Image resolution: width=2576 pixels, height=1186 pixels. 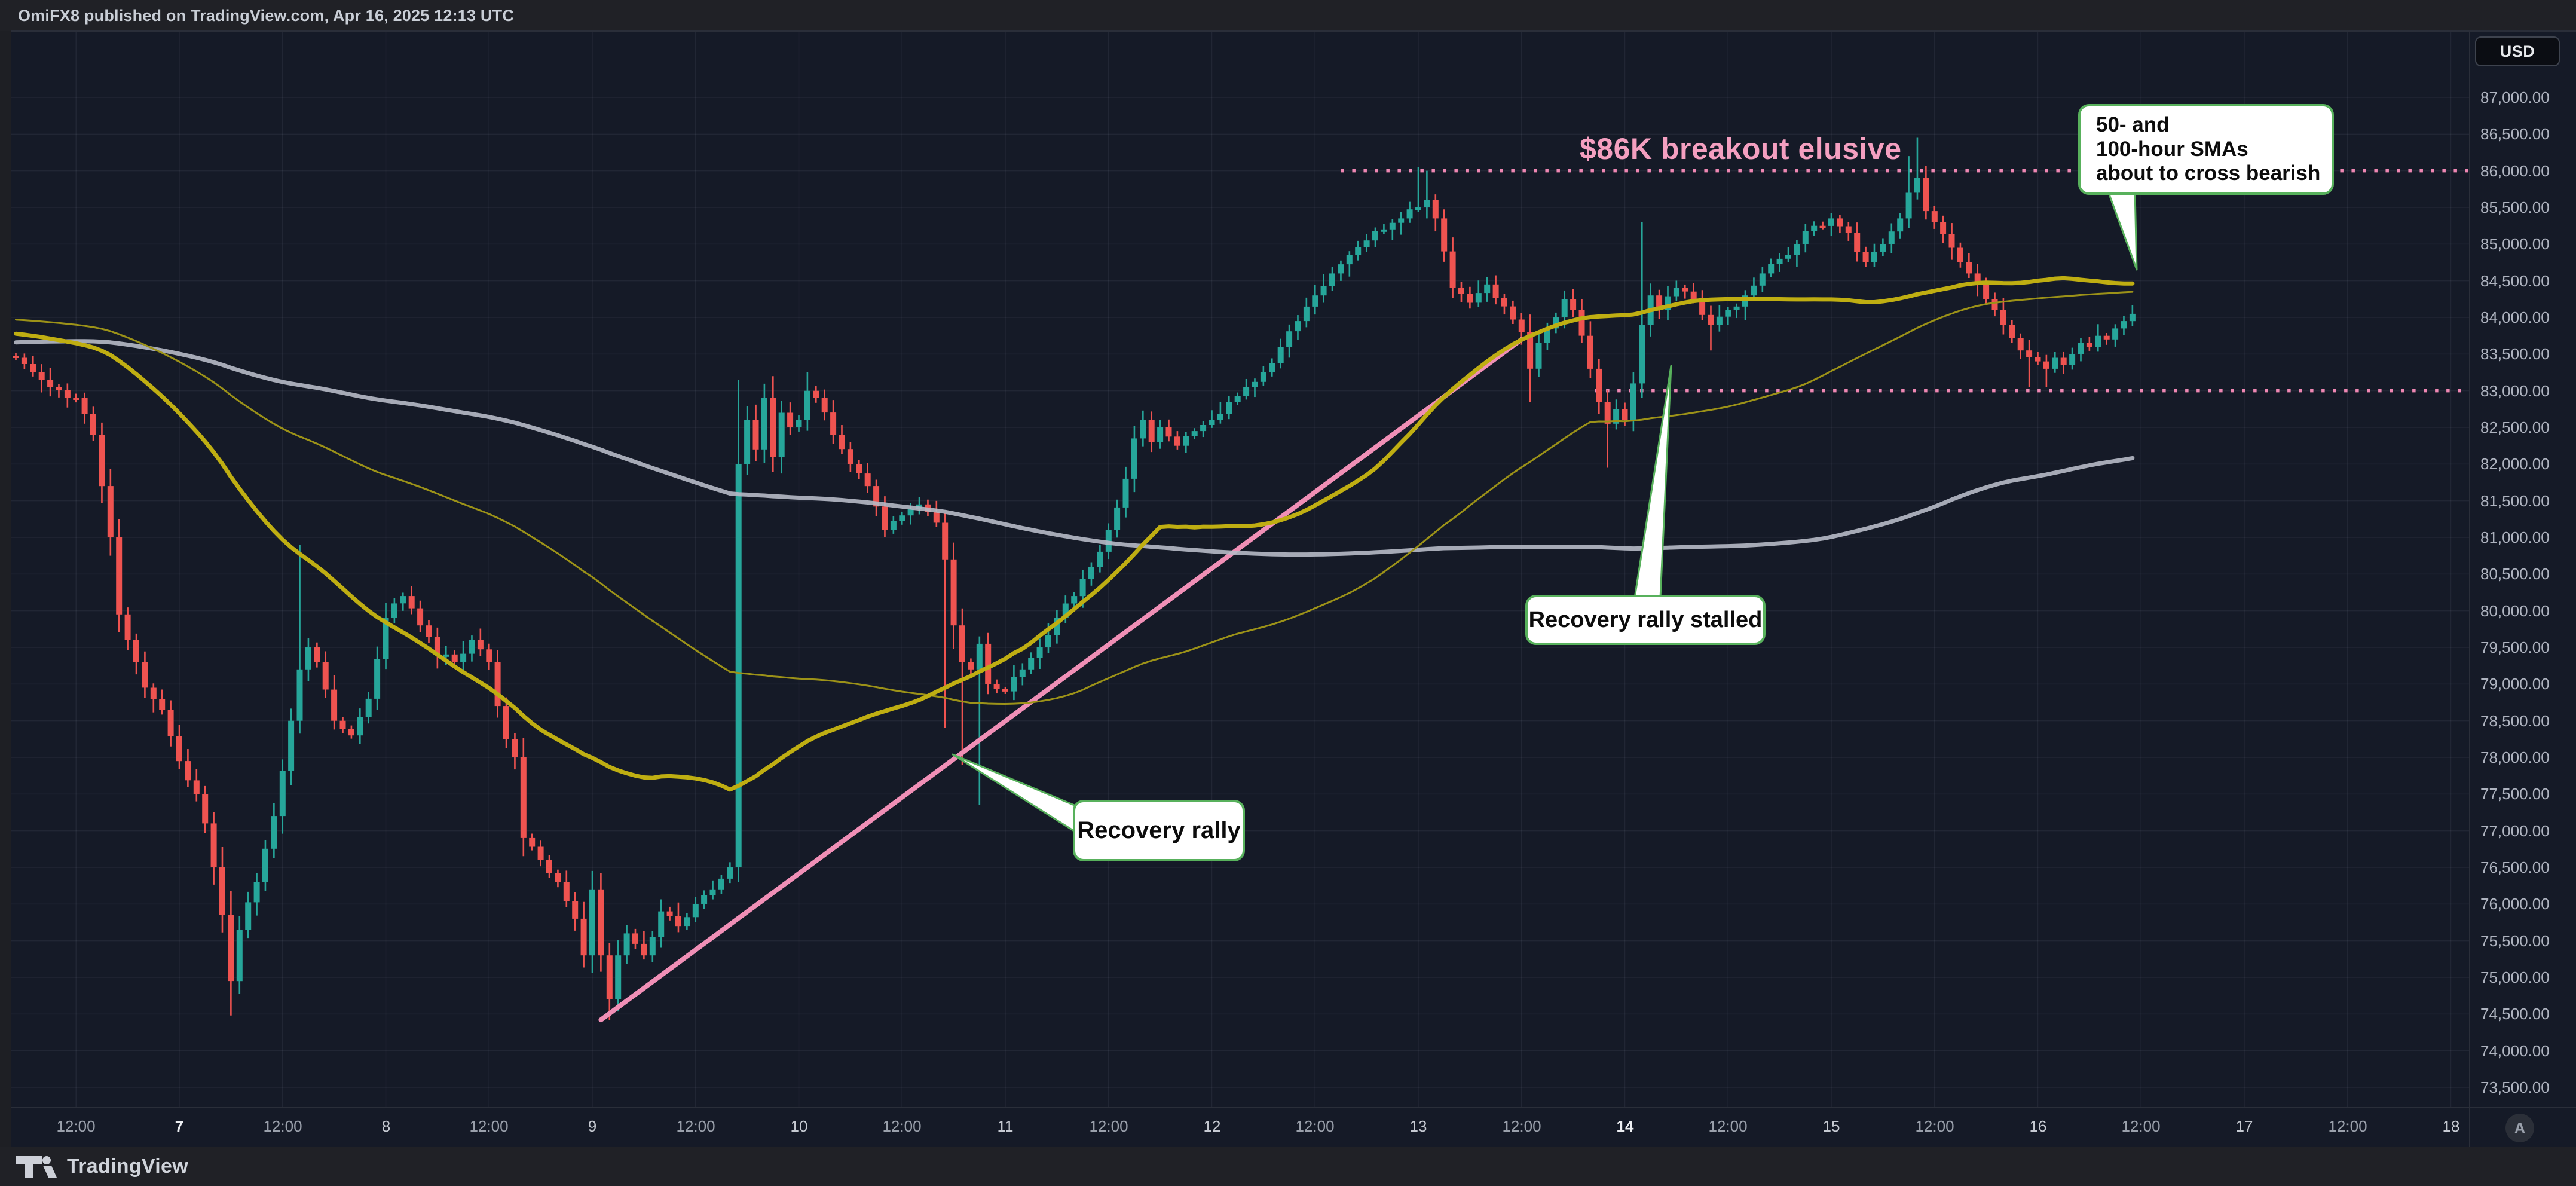 What do you see at coordinates (2515, 574) in the screenshot?
I see `price-tick: 80,500.00` at bounding box center [2515, 574].